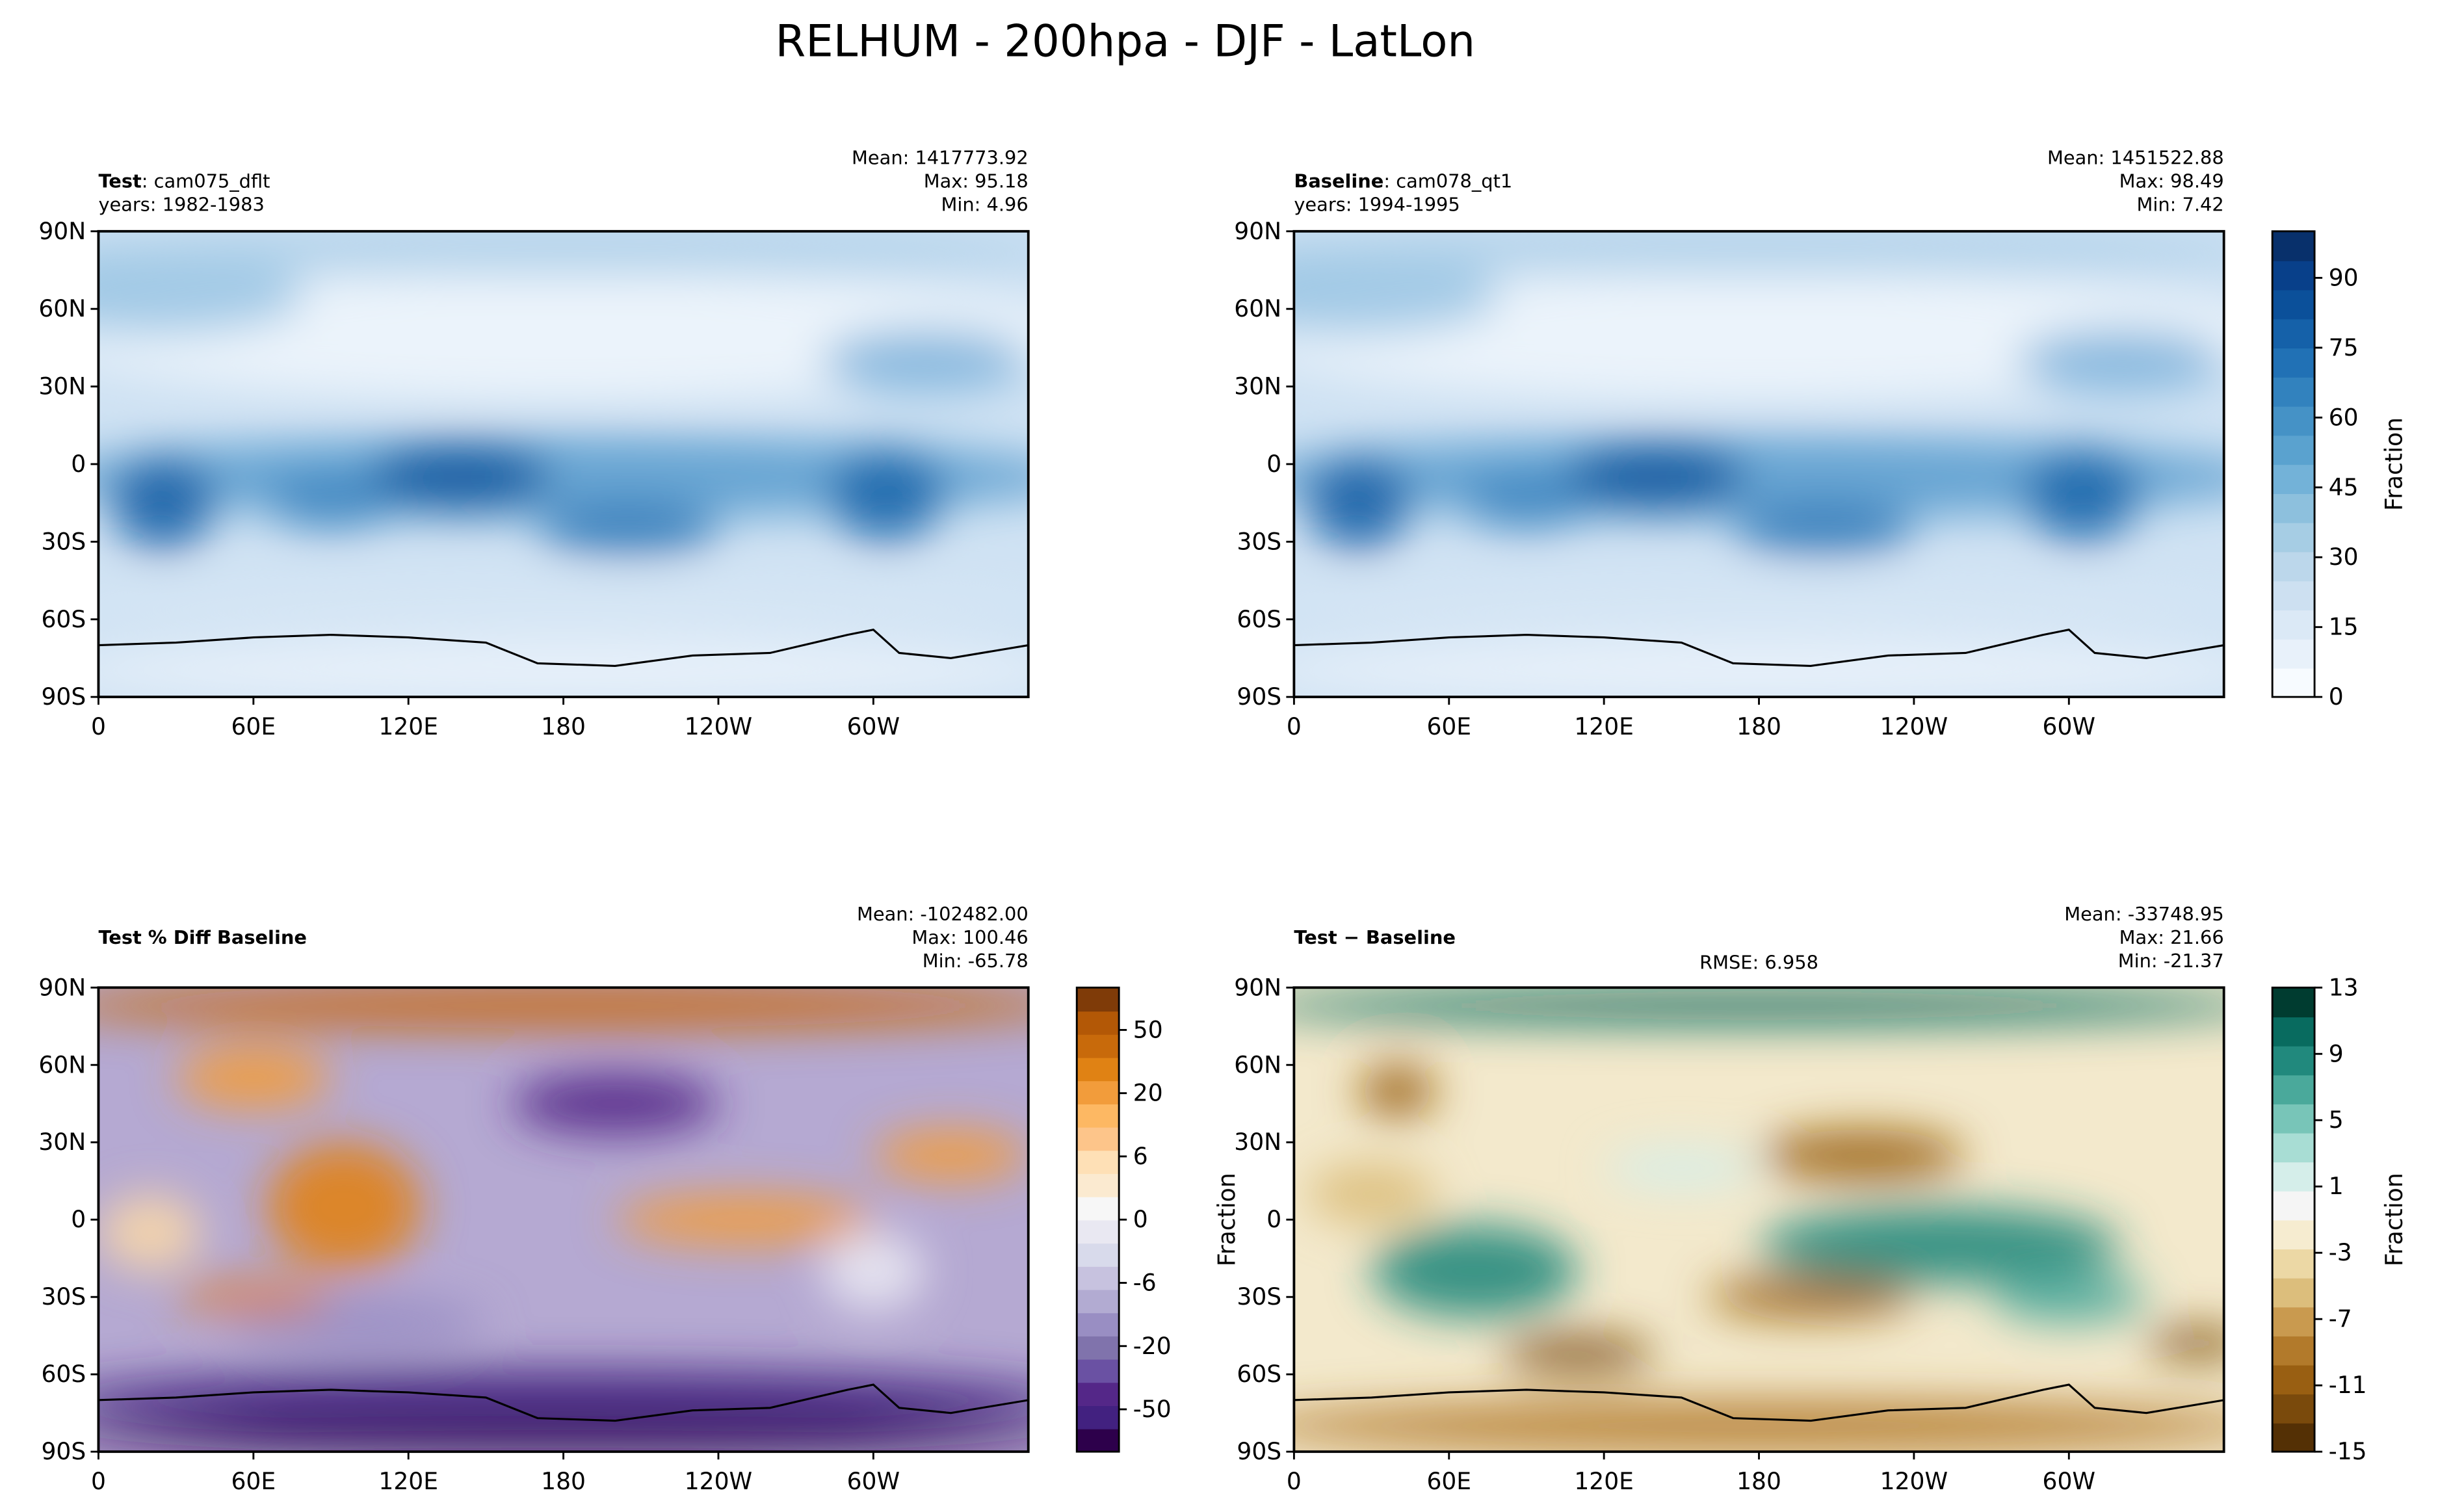 This screenshot has width=2438, height=1512. I want to click on field-bg, so click(1759, 1219).